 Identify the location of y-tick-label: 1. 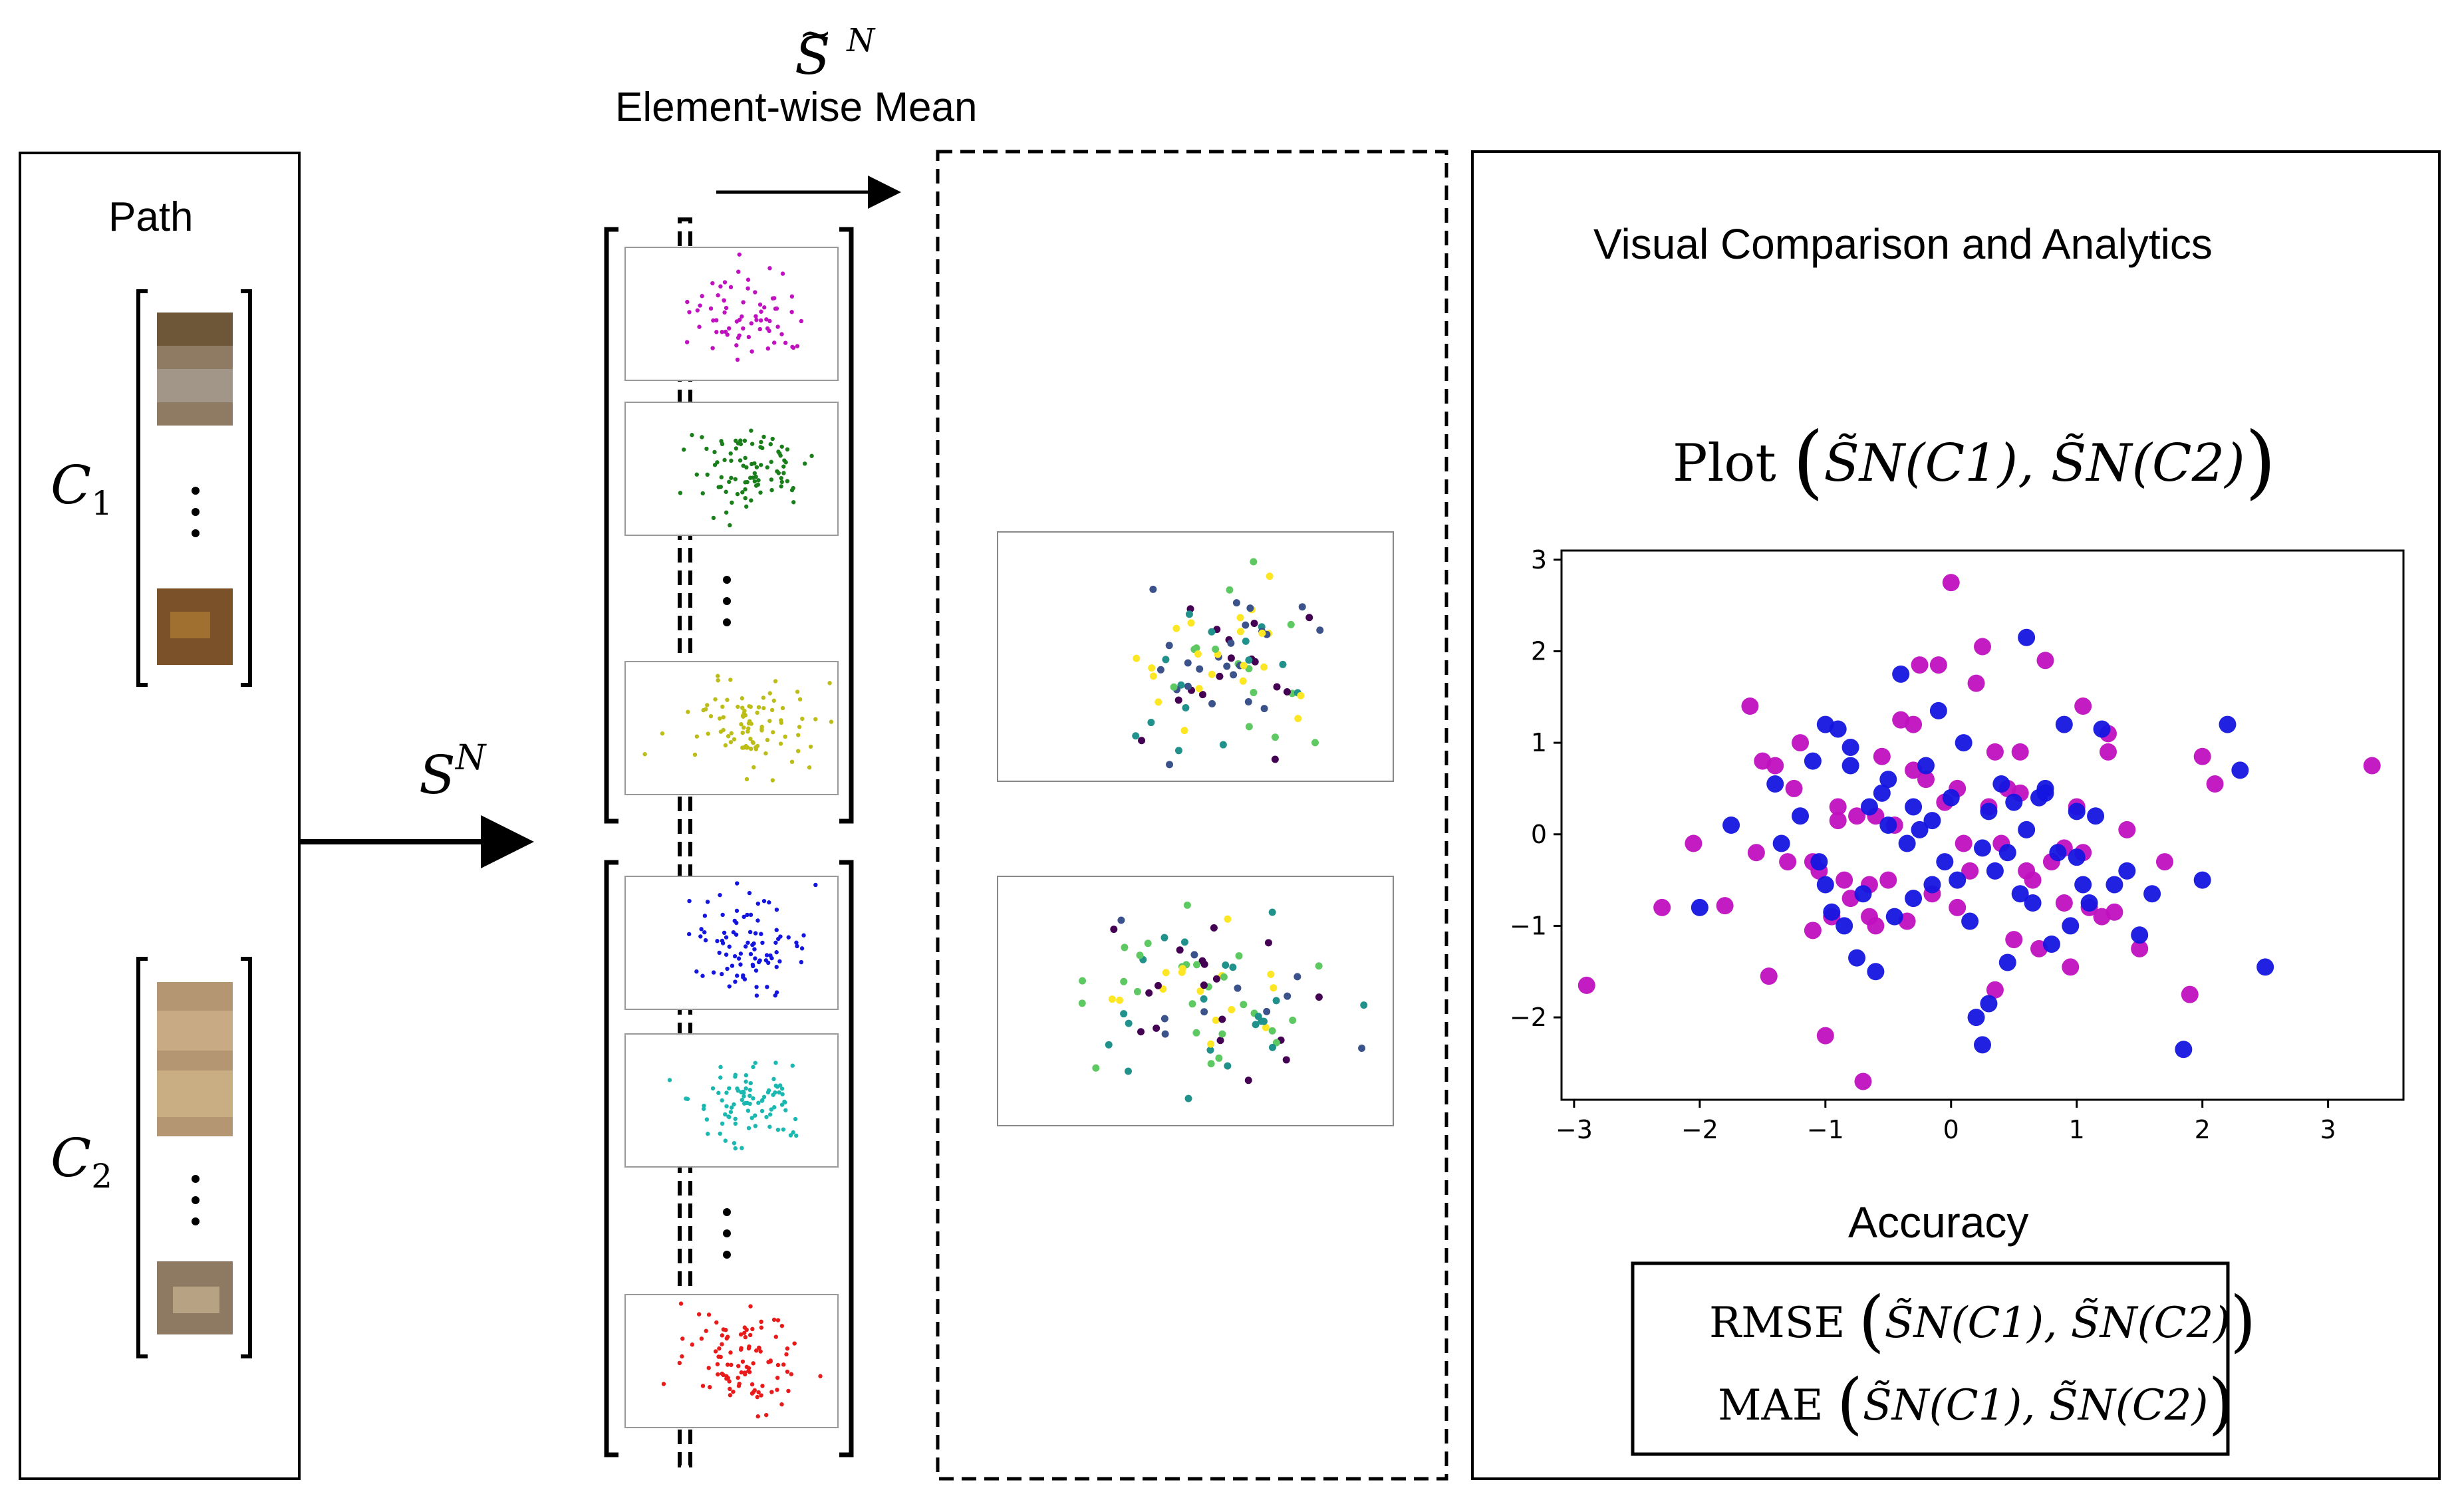
(1539, 743).